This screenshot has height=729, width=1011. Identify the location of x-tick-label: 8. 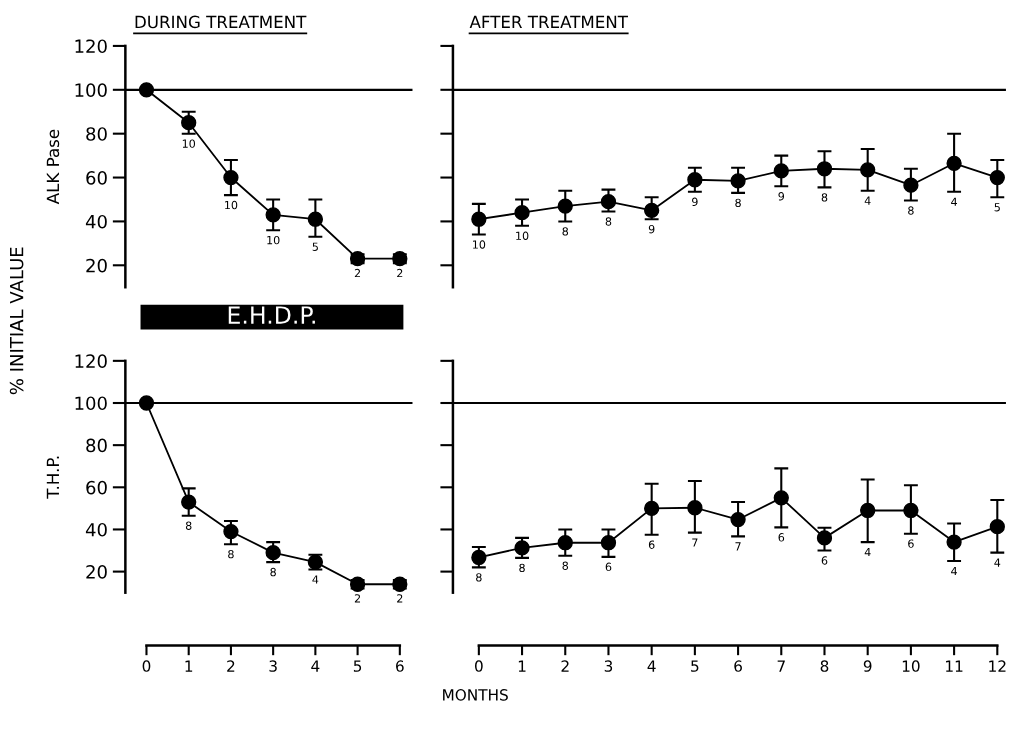
(824, 666).